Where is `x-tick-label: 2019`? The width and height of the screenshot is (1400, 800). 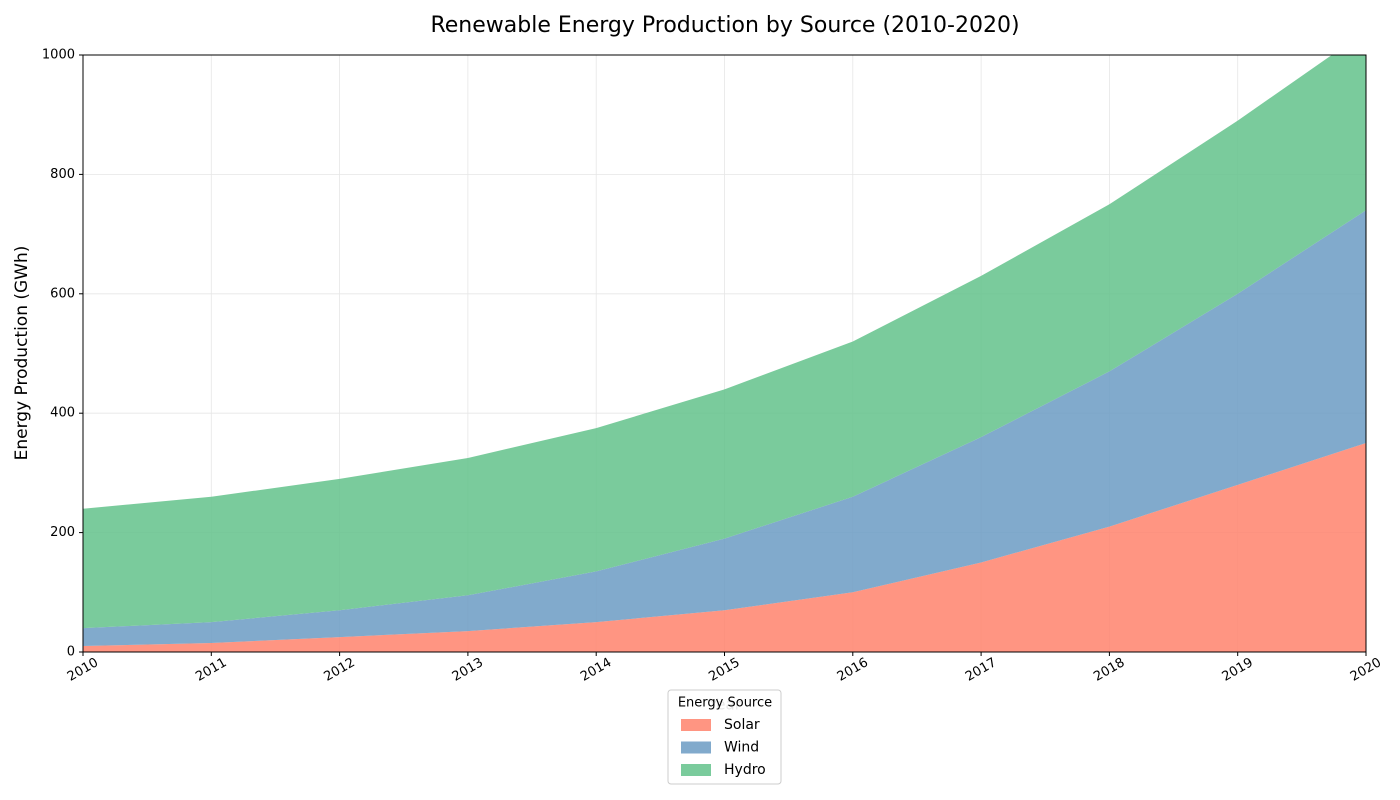 x-tick-label: 2019 is located at coordinates (1238, 670).